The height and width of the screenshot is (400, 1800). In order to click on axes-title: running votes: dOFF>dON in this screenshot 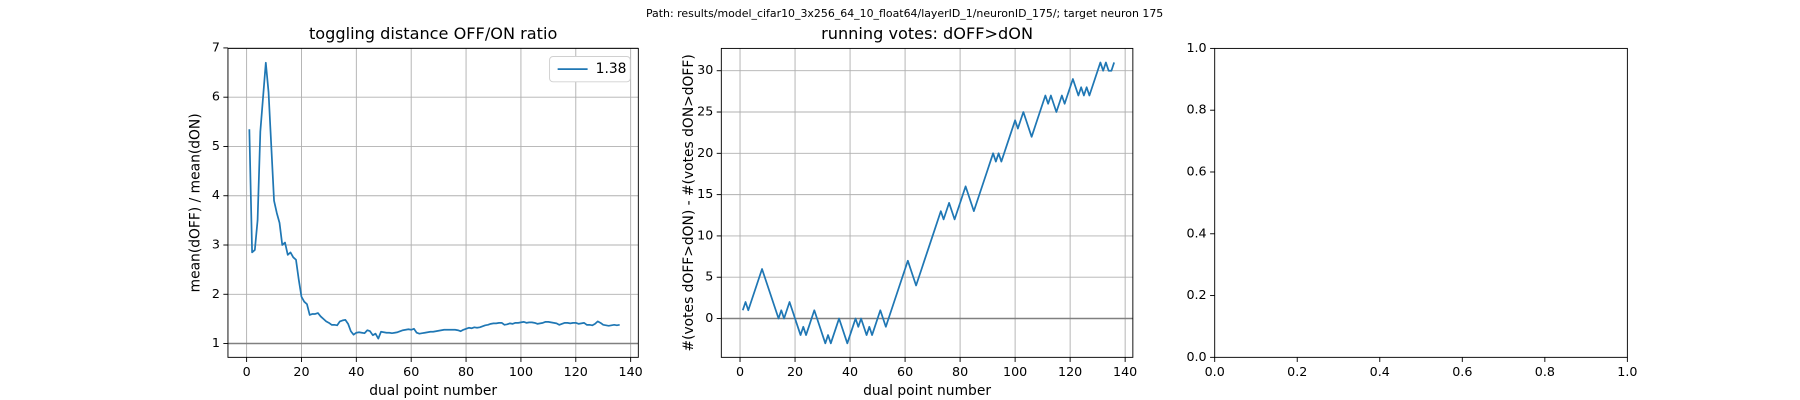, I will do `click(927, 33)`.